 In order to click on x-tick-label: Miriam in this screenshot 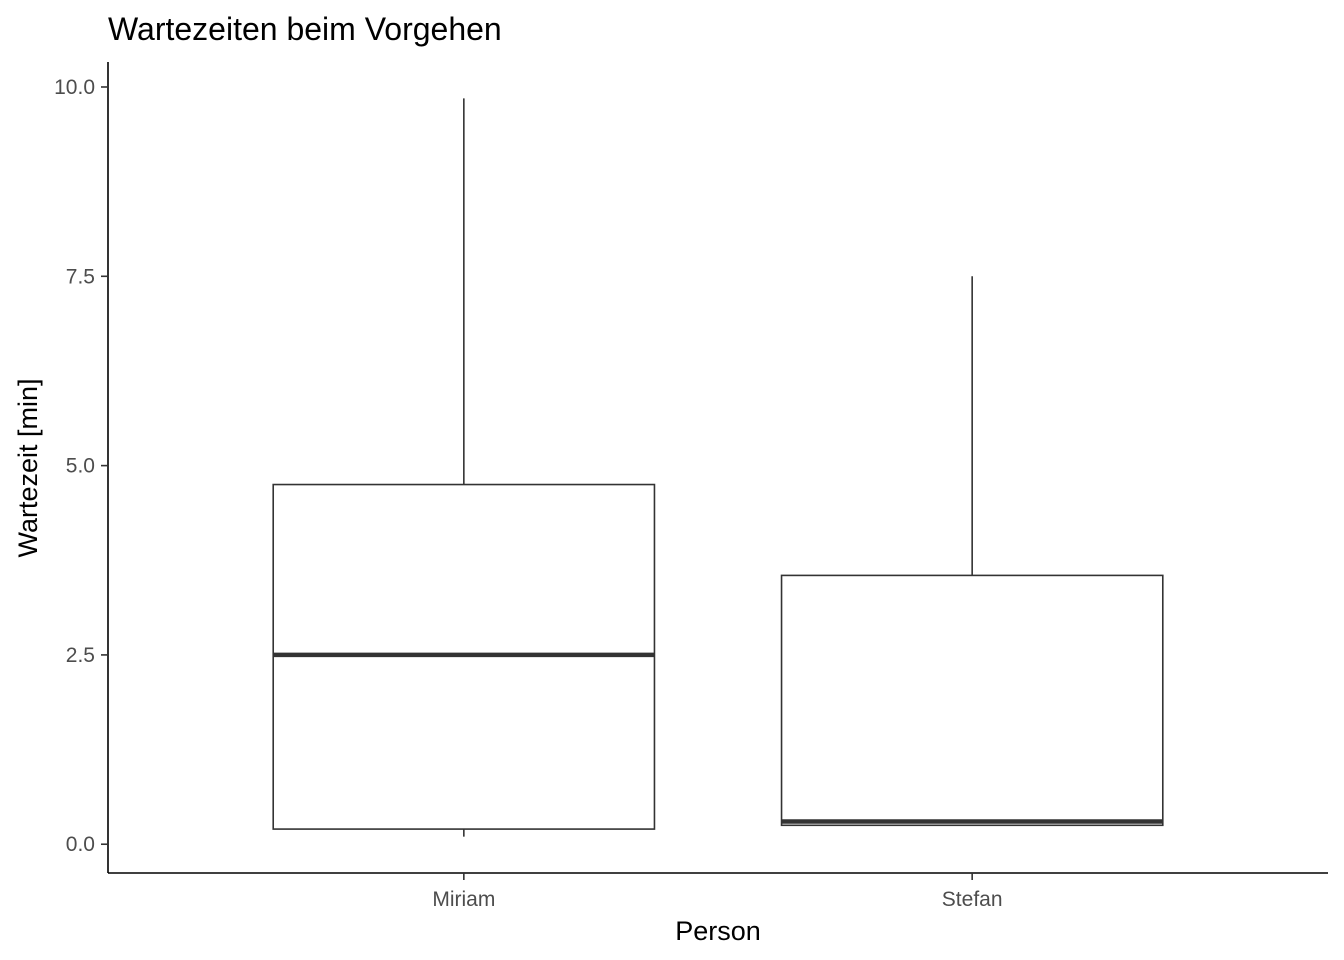, I will do `click(463, 899)`.